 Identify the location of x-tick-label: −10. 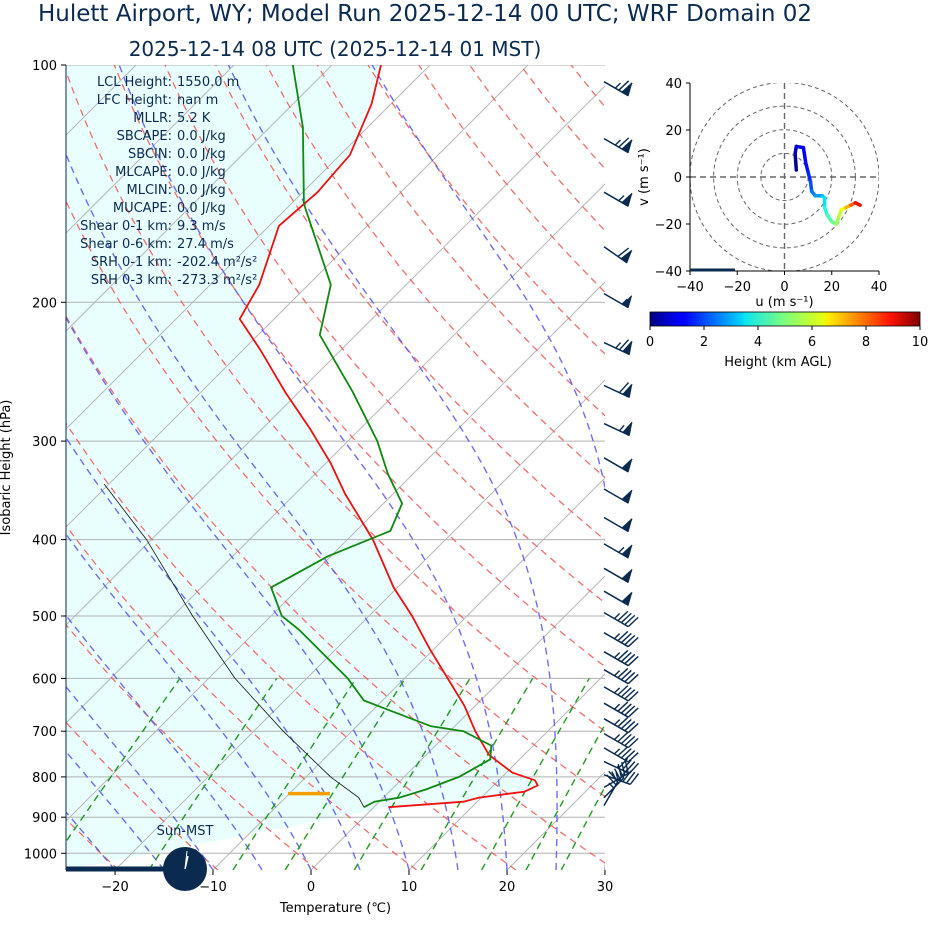
(212, 887).